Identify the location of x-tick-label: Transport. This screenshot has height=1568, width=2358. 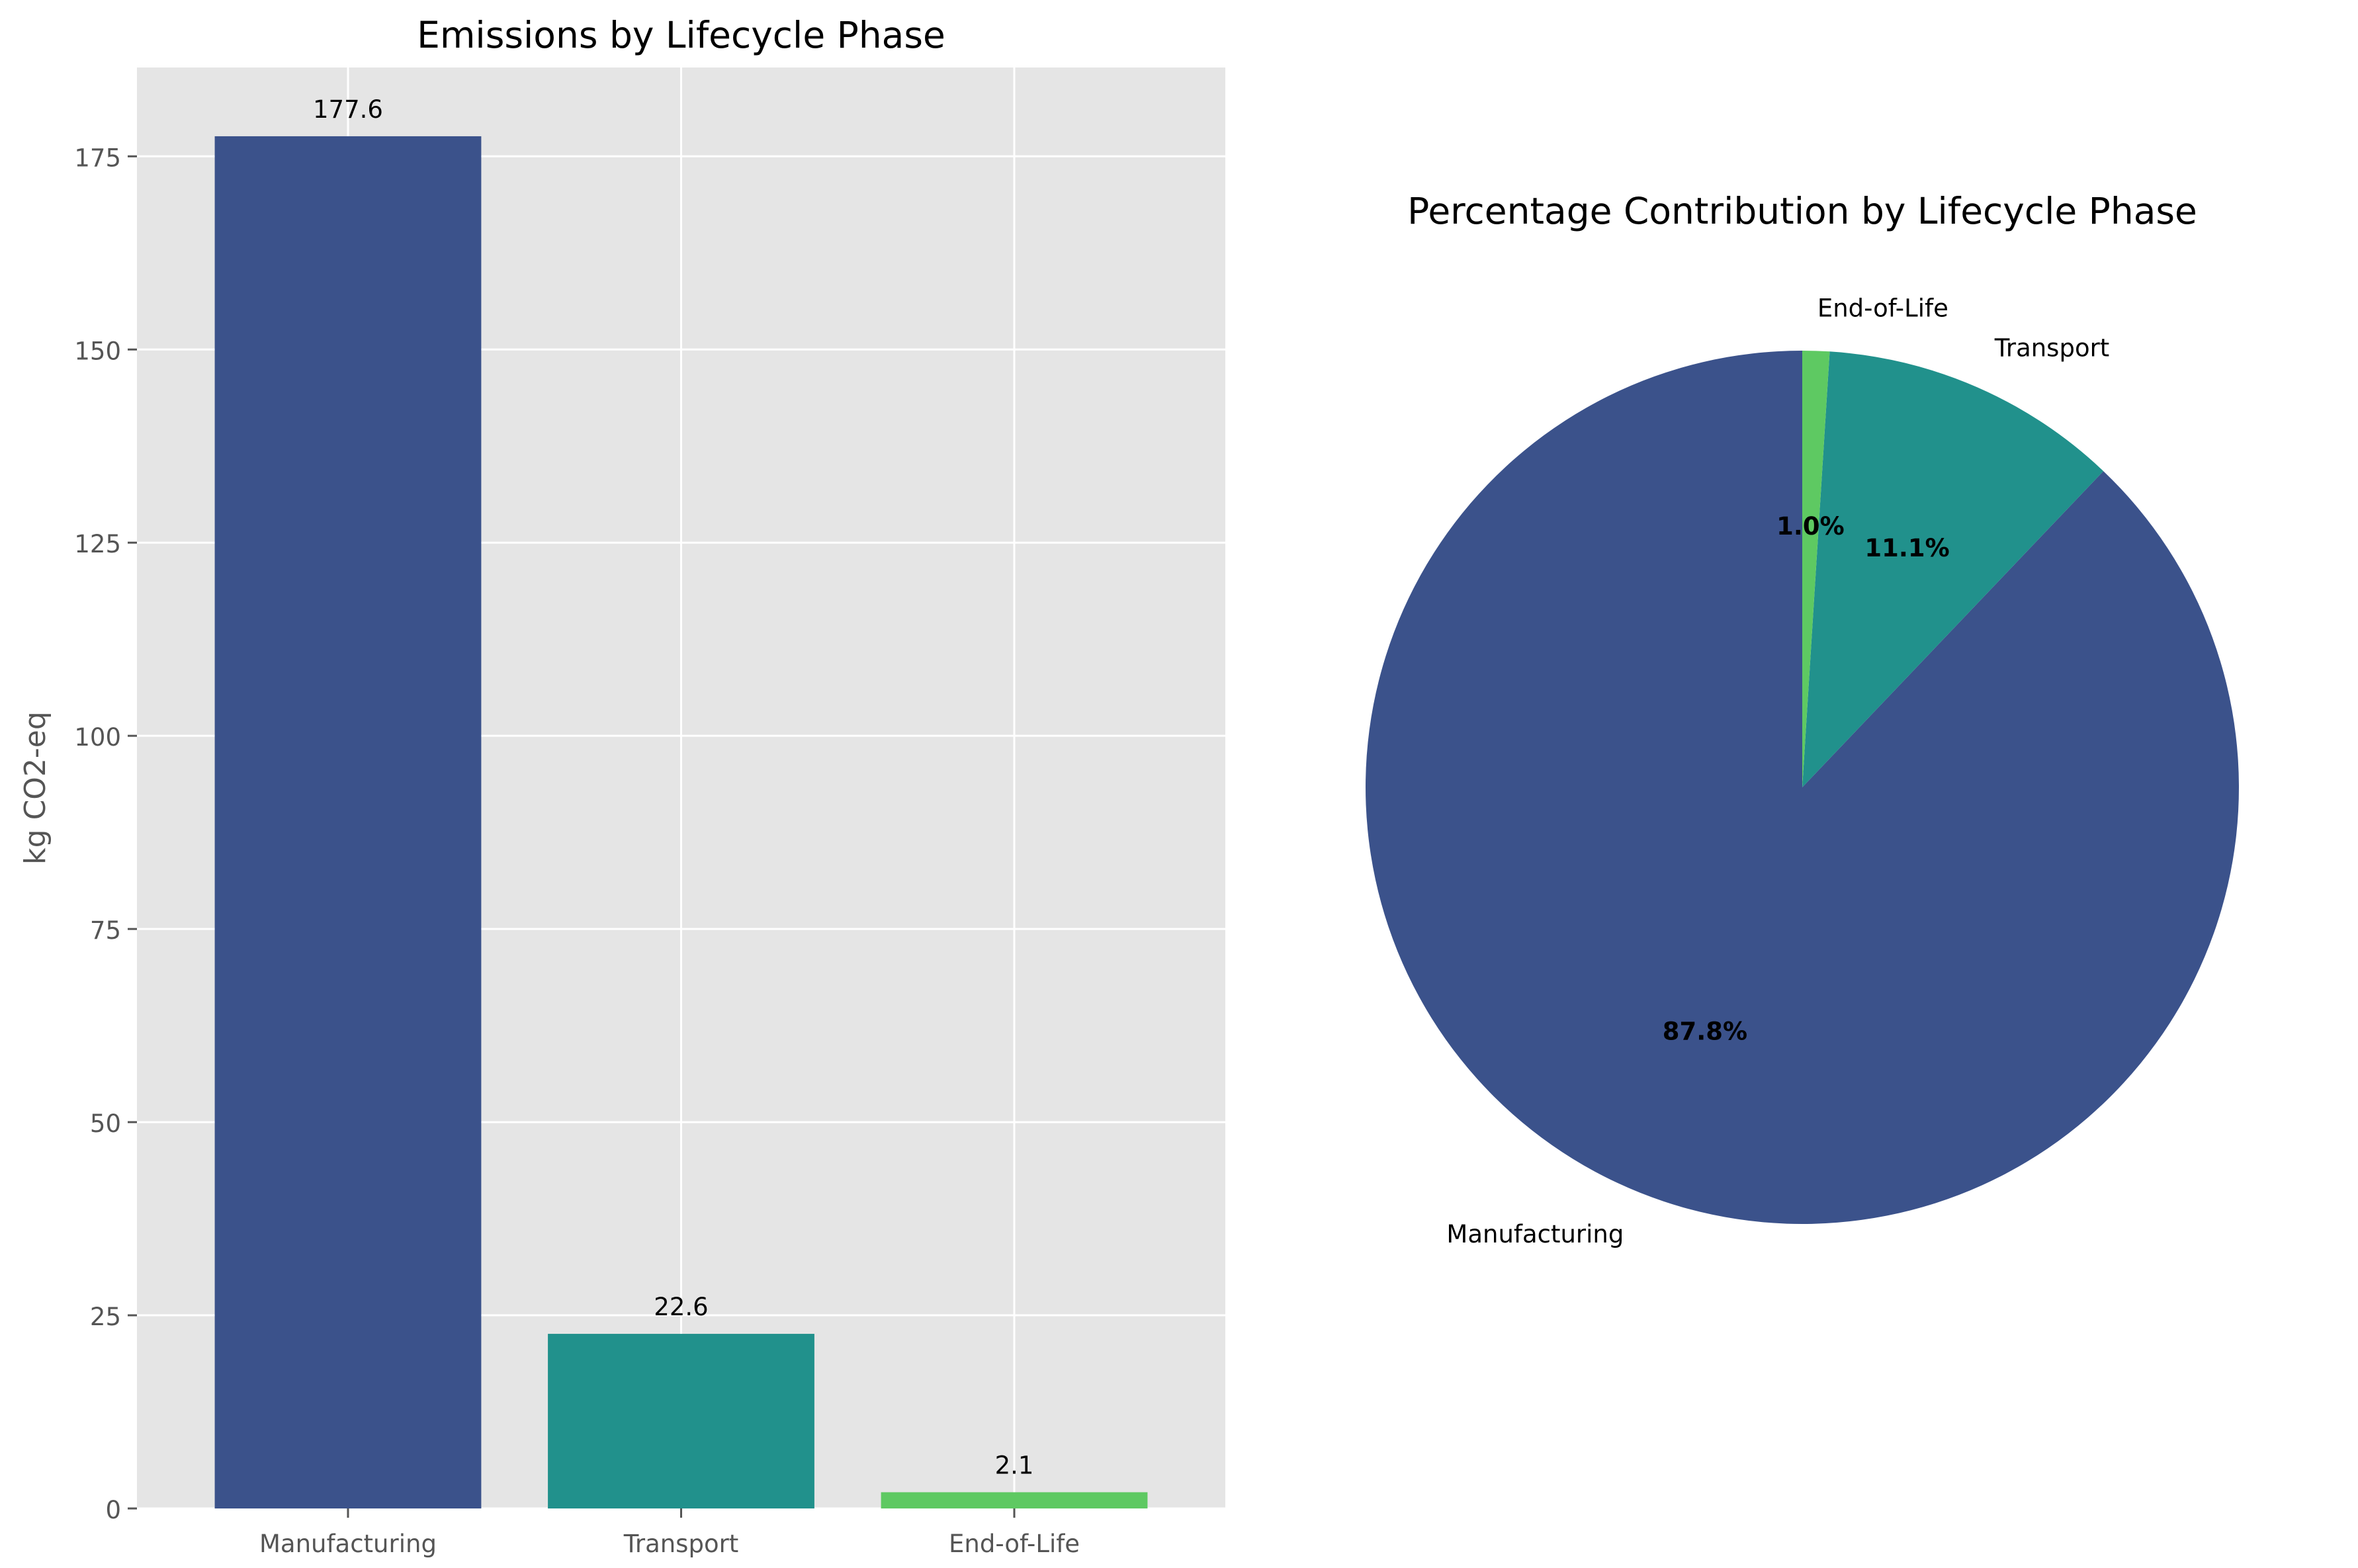
(681, 1544).